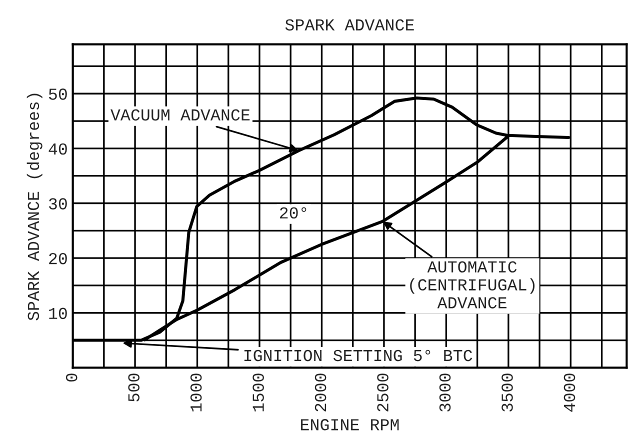 The width and height of the screenshot is (633, 443). Describe the element at coordinates (134, 388) in the screenshot. I see `x-tick-label: 500` at that location.